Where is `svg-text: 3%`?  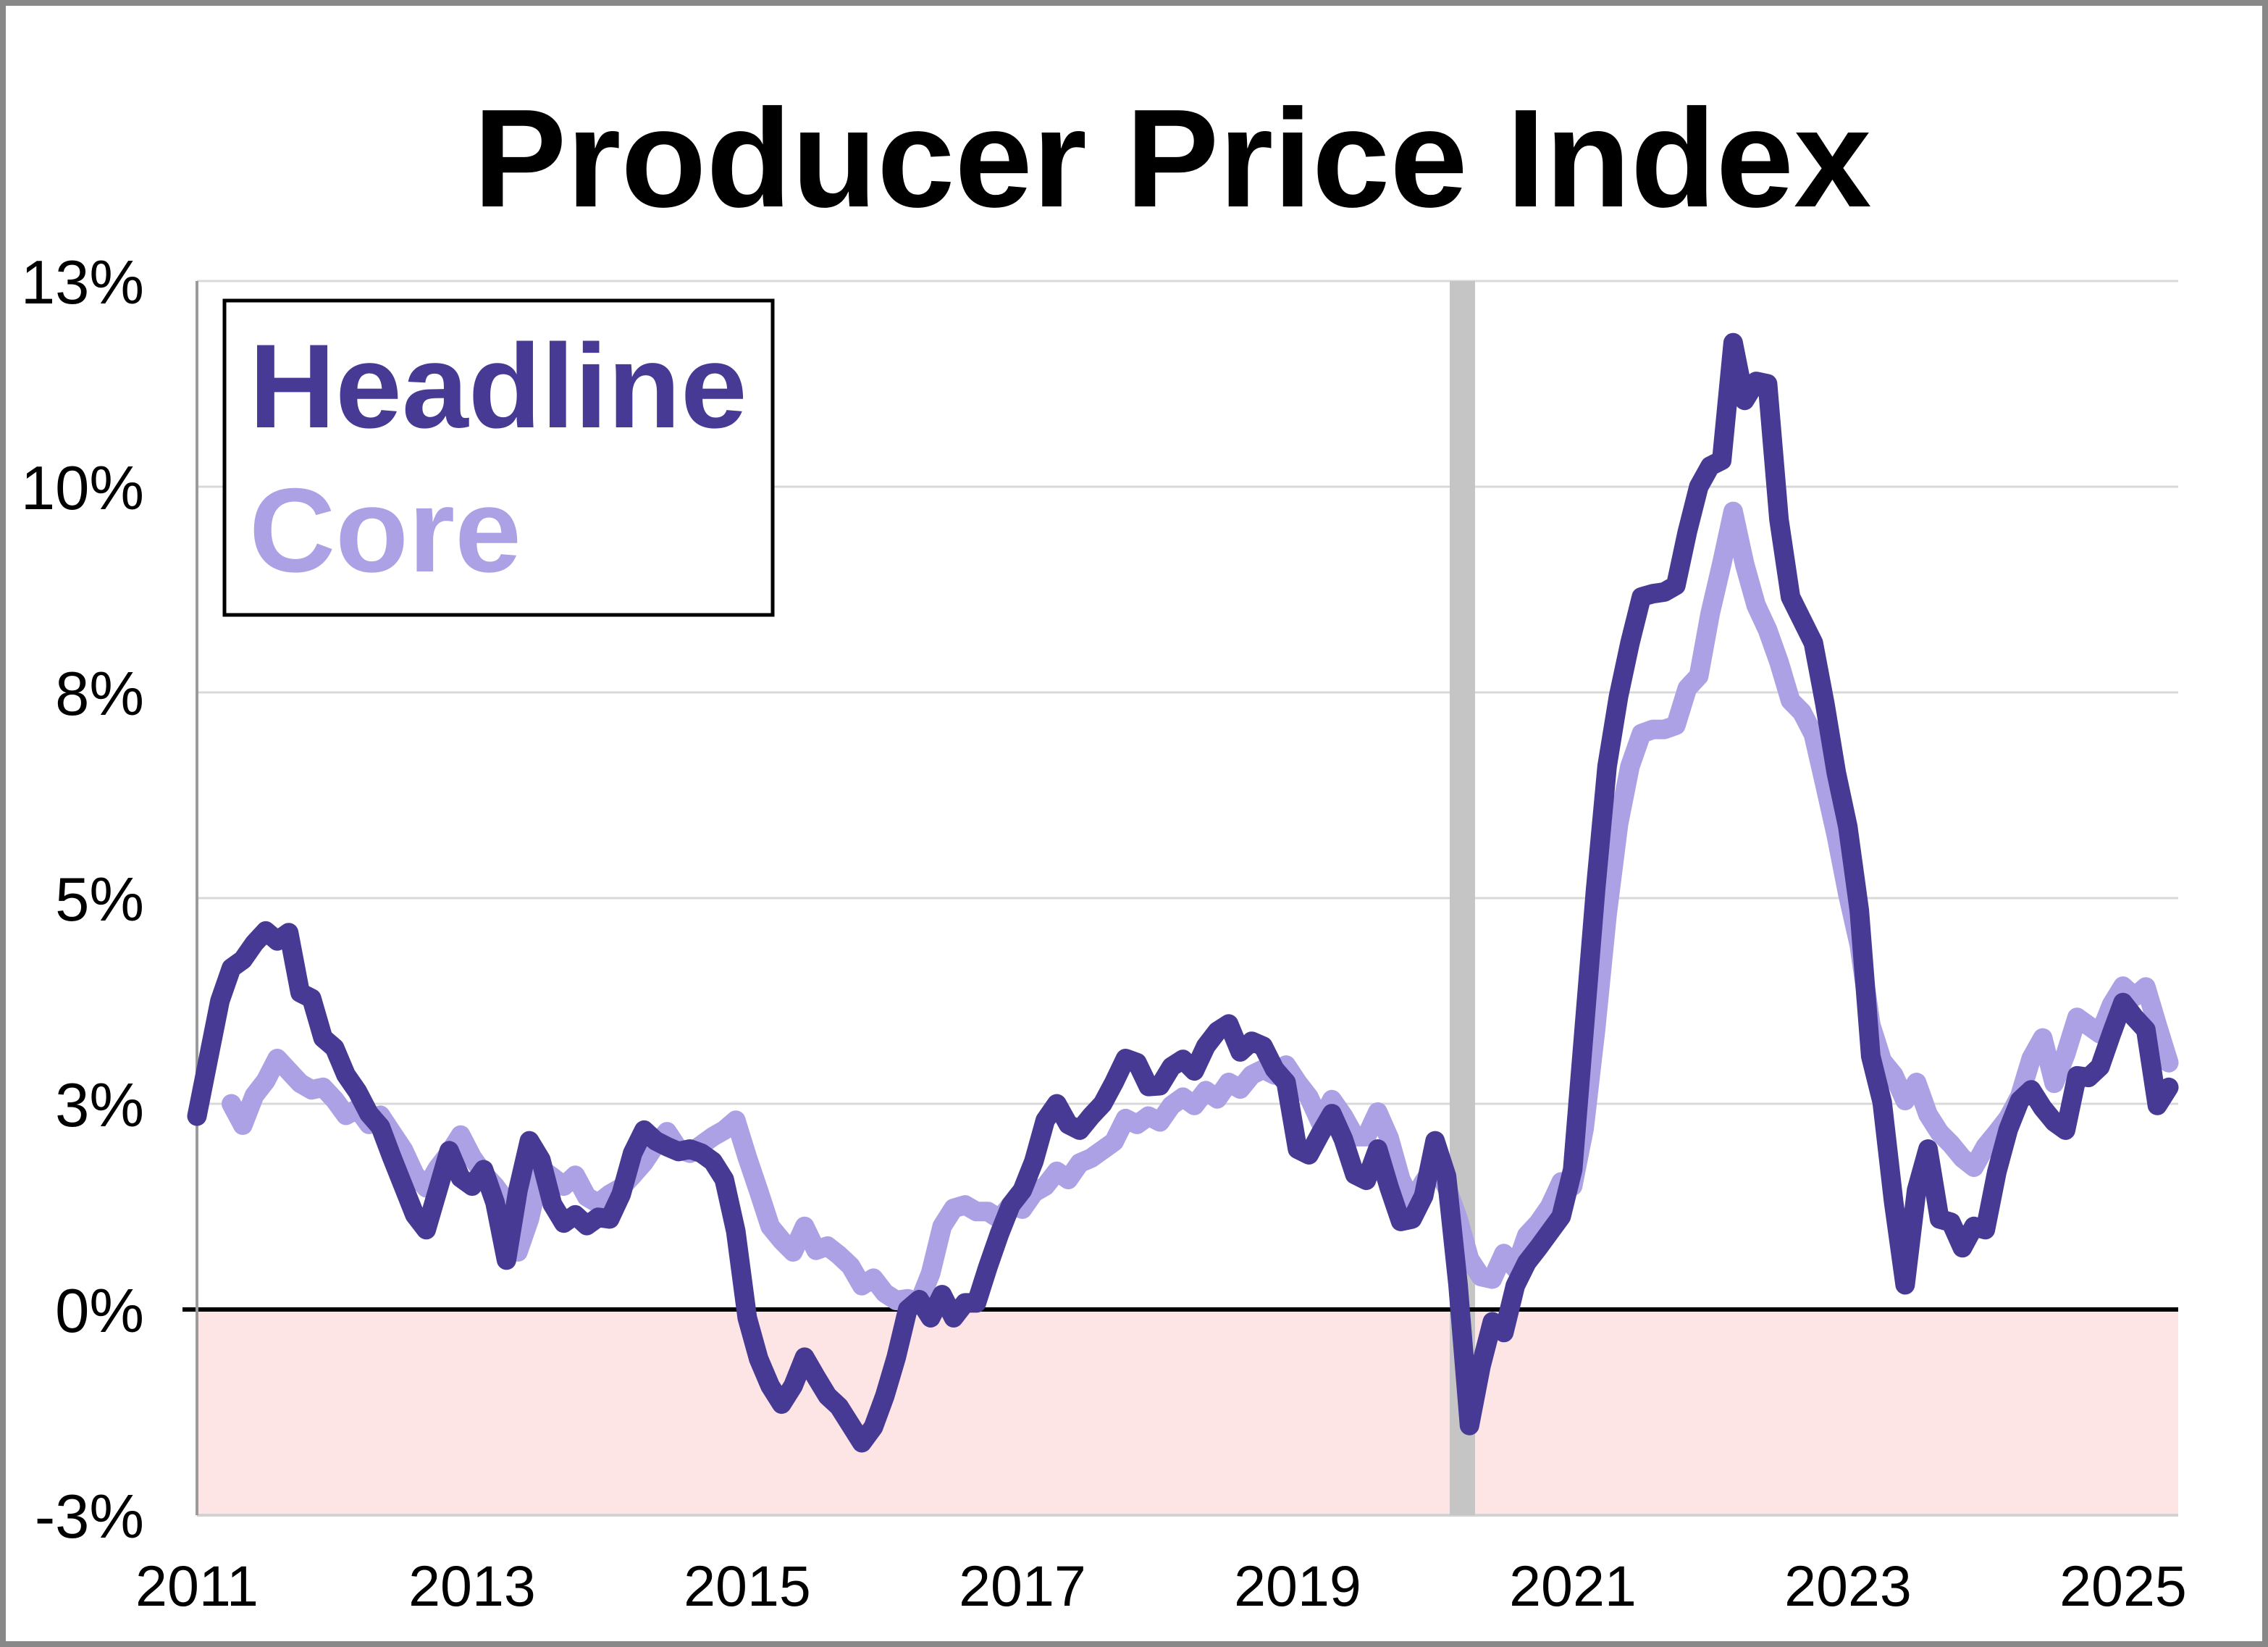
svg-text: 3% is located at coordinates (99, 1106).